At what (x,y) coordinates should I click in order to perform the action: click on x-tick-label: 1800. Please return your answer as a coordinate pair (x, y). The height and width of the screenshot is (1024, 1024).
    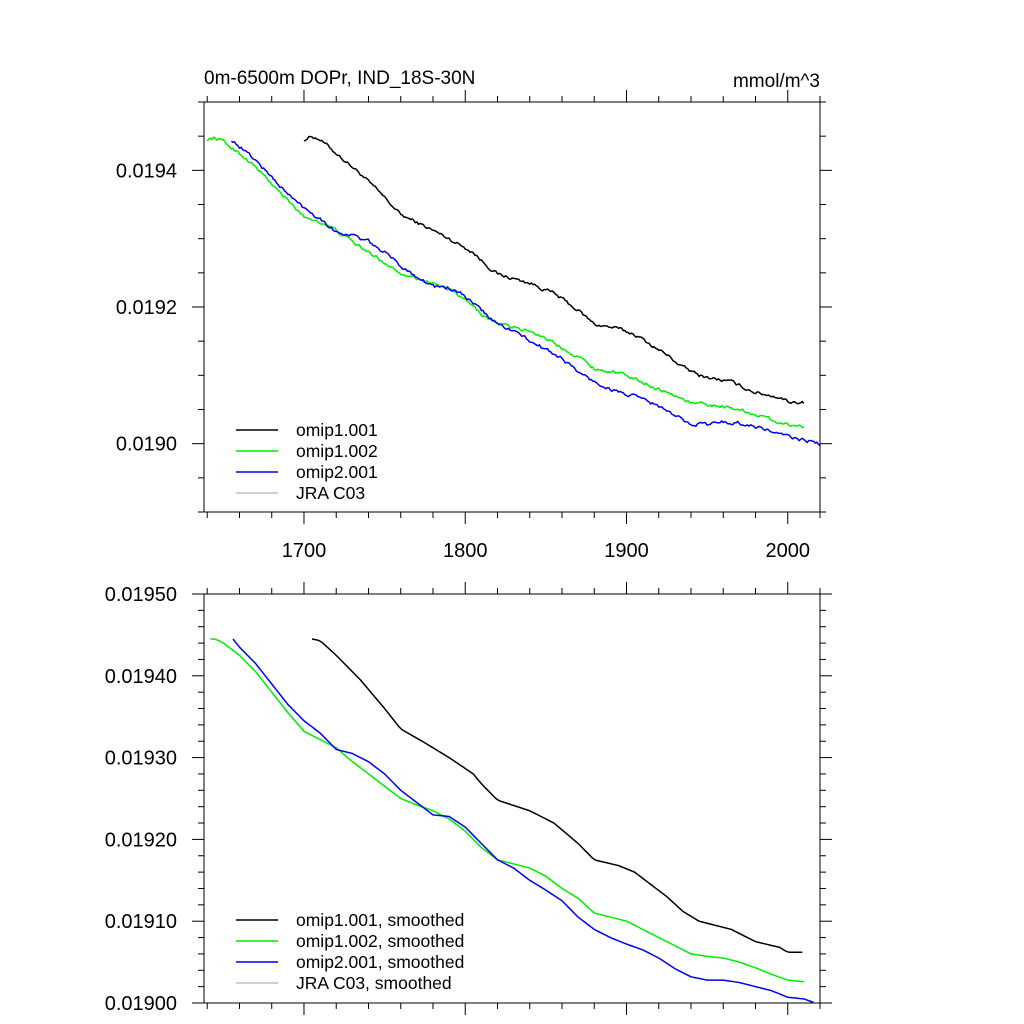
    Looking at the image, I should click on (465, 551).